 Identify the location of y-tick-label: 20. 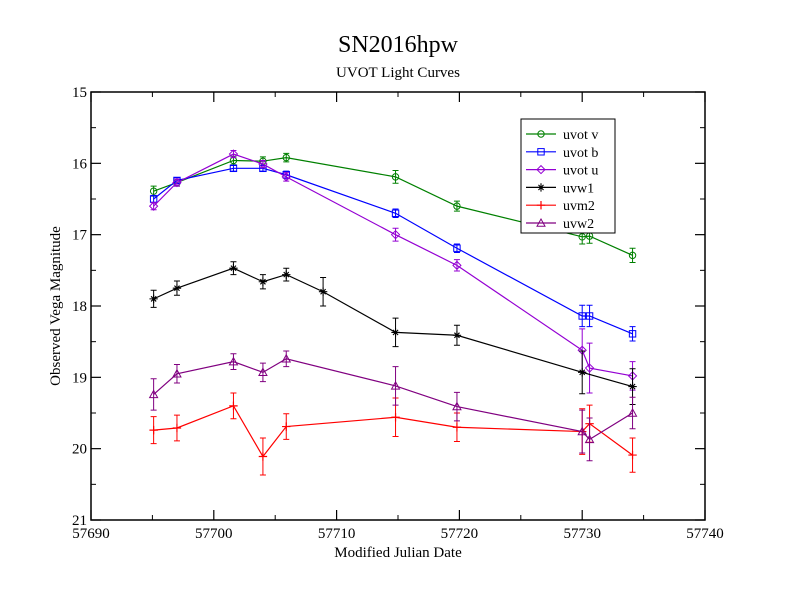
(79, 450).